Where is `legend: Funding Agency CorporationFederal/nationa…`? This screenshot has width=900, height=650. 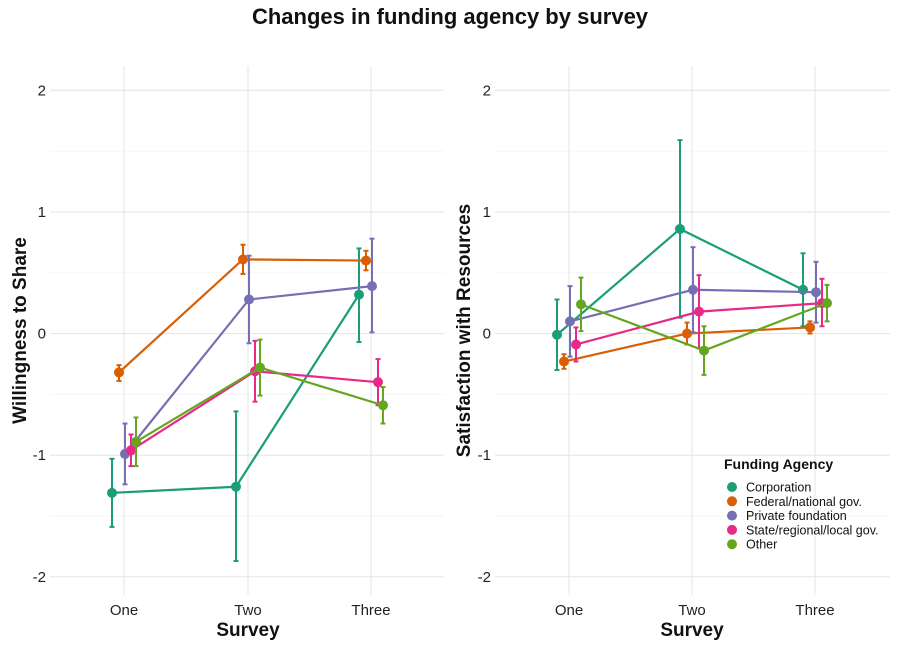 legend: Funding Agency CorporationFederal/nationa… is located at coordinates (801, 504).